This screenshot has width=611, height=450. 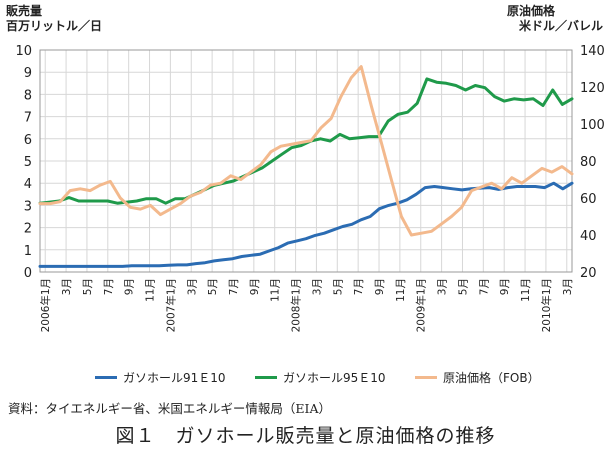 What do you see at coordinates (28, 73) in the screenshot?
I see `y-left-tick-label: 9` at bounding box center [28, 73].